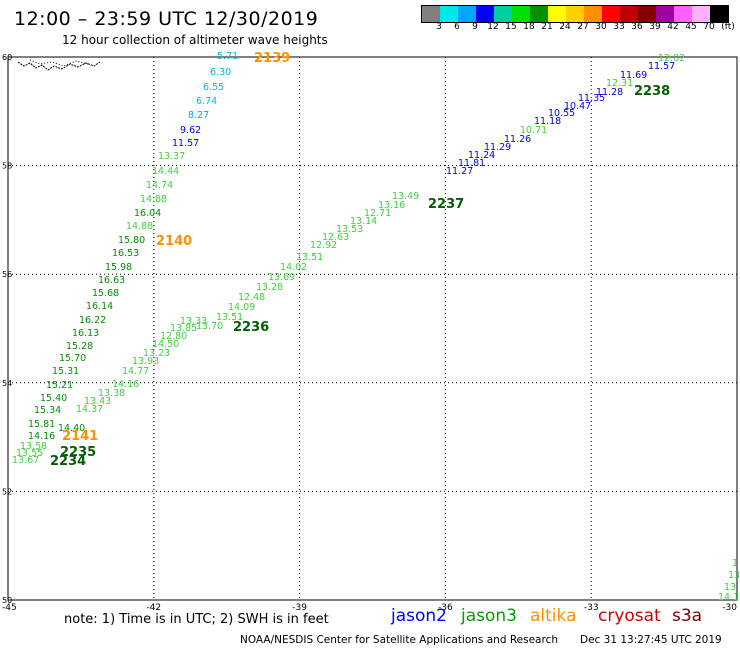 The width and height of the screenshot is (740, 650). I want to click on wave-height-value: 16.14, so click(99, 306).